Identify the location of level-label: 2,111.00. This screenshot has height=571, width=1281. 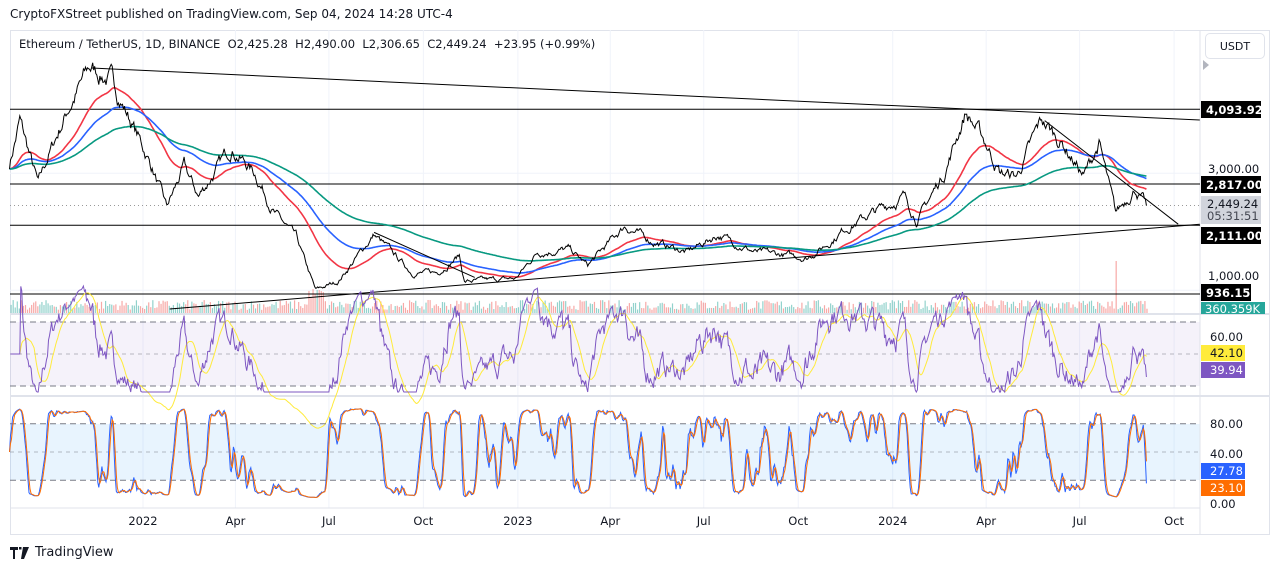
(1234, 236).